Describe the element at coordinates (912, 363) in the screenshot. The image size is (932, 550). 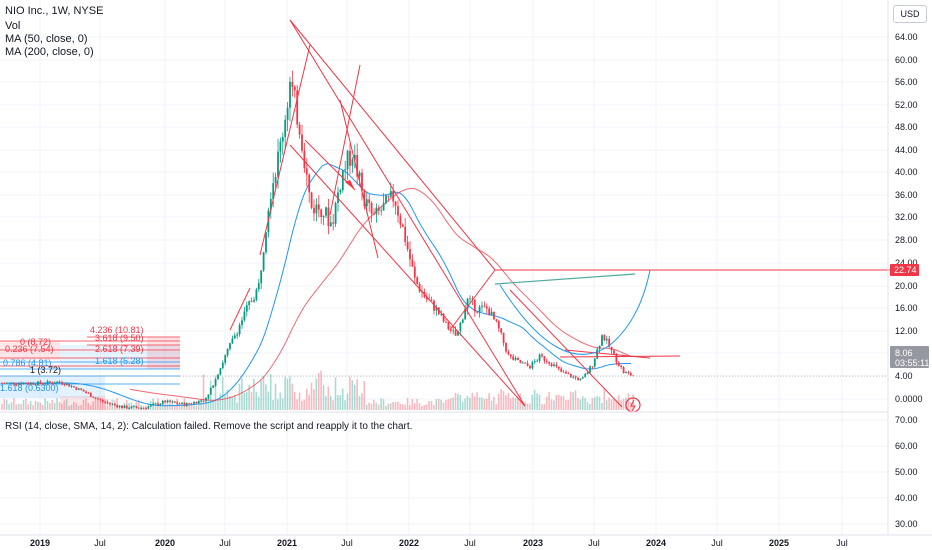
I see `countdown-label: 03:55:11` at that location.